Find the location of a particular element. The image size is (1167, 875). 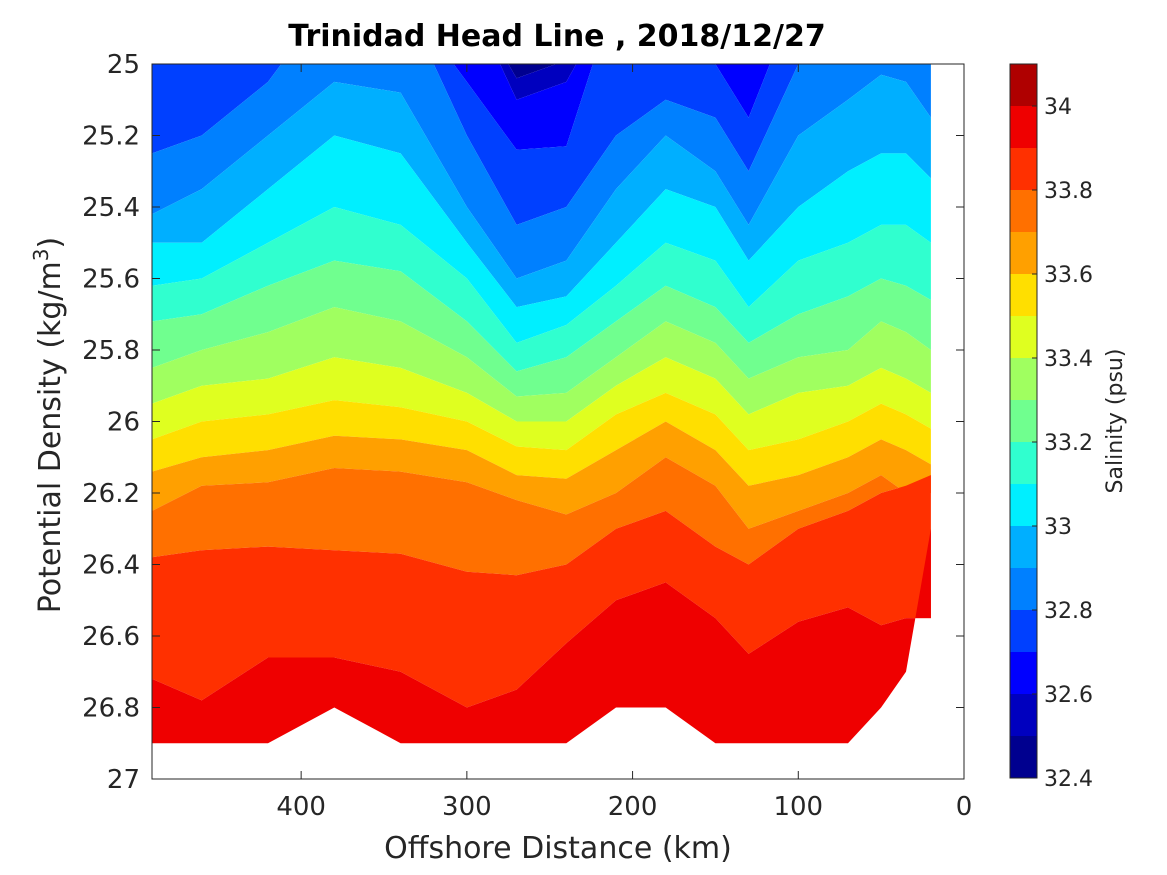

contour-band-s33.4 is located at coordinates (541, 404).